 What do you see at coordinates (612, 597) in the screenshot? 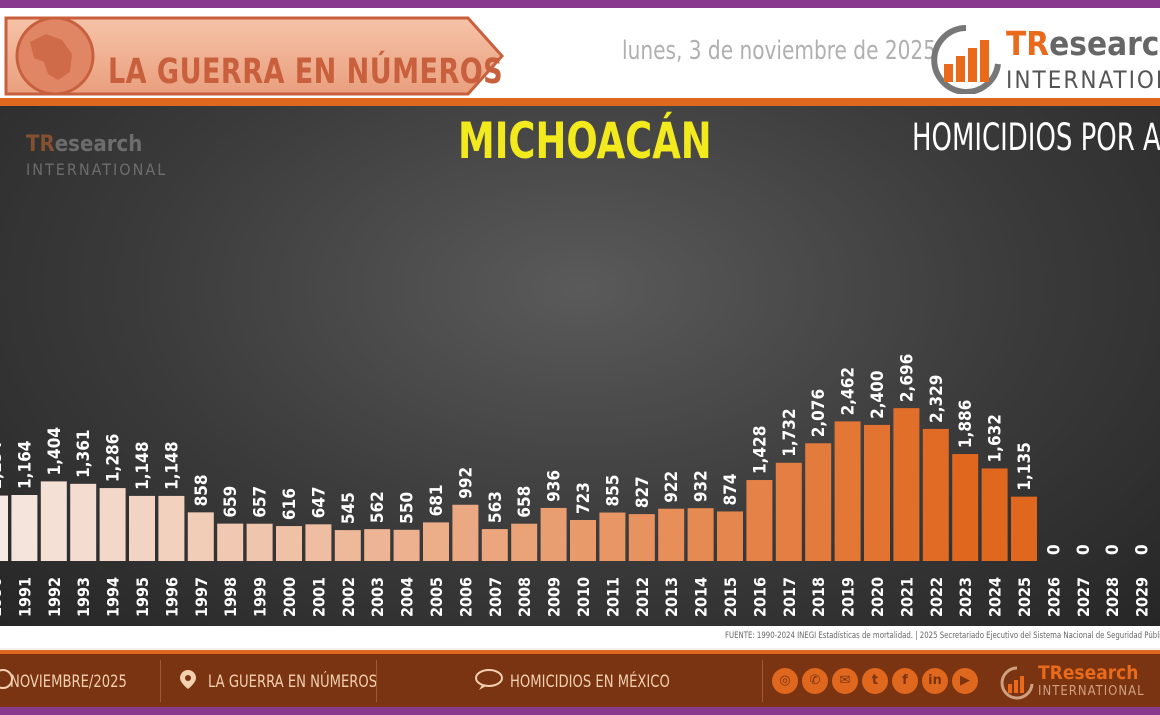
I see `year-tick-label: 2011` at bounding box center [612, 597].